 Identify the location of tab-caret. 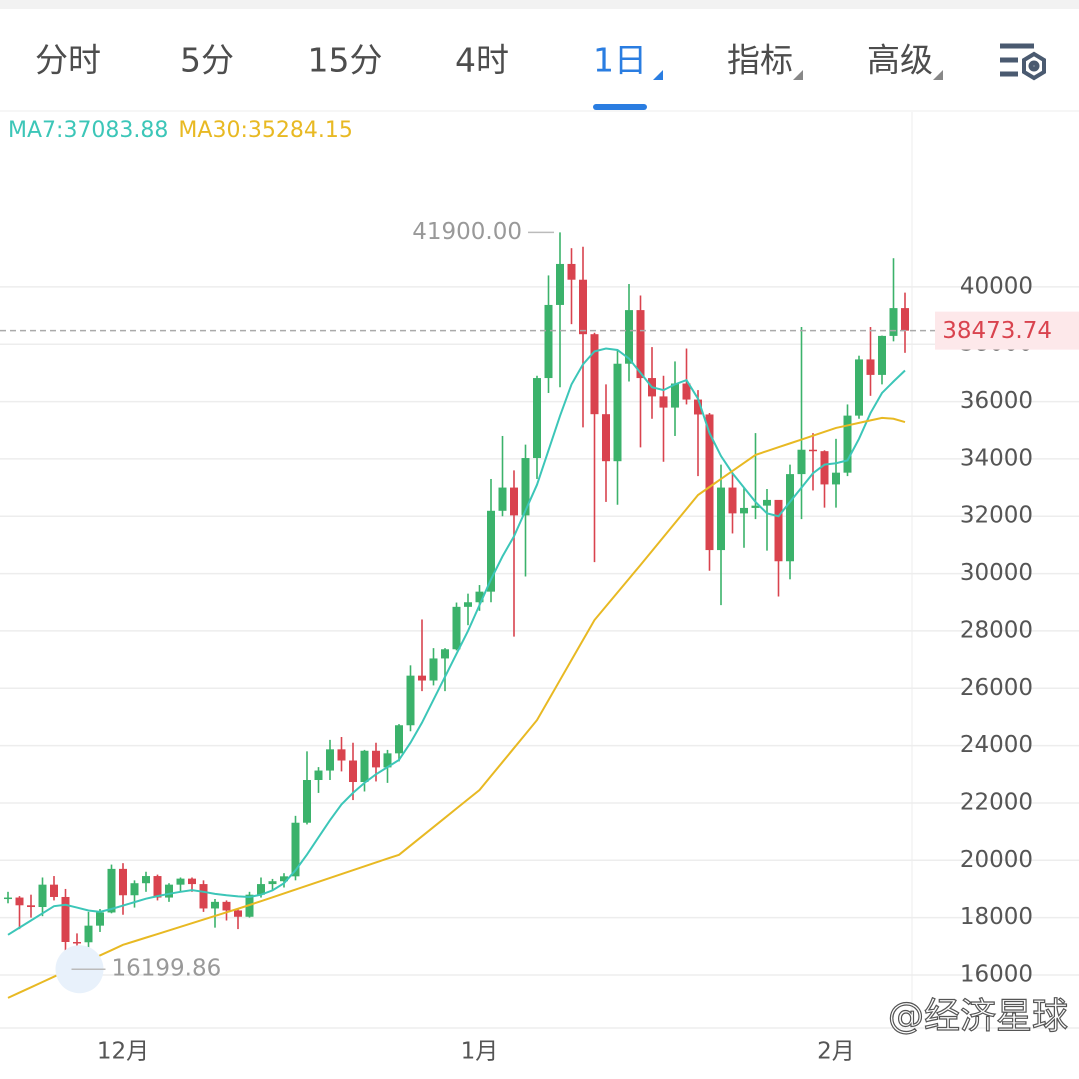
(658, 75).